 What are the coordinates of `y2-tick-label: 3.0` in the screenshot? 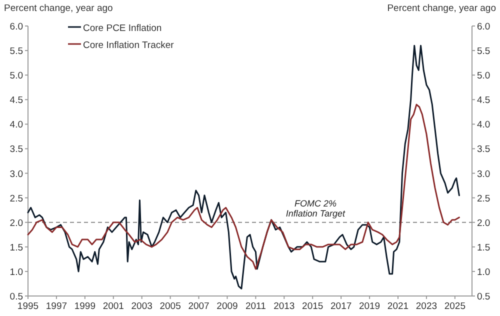 It's located at (483, 174).